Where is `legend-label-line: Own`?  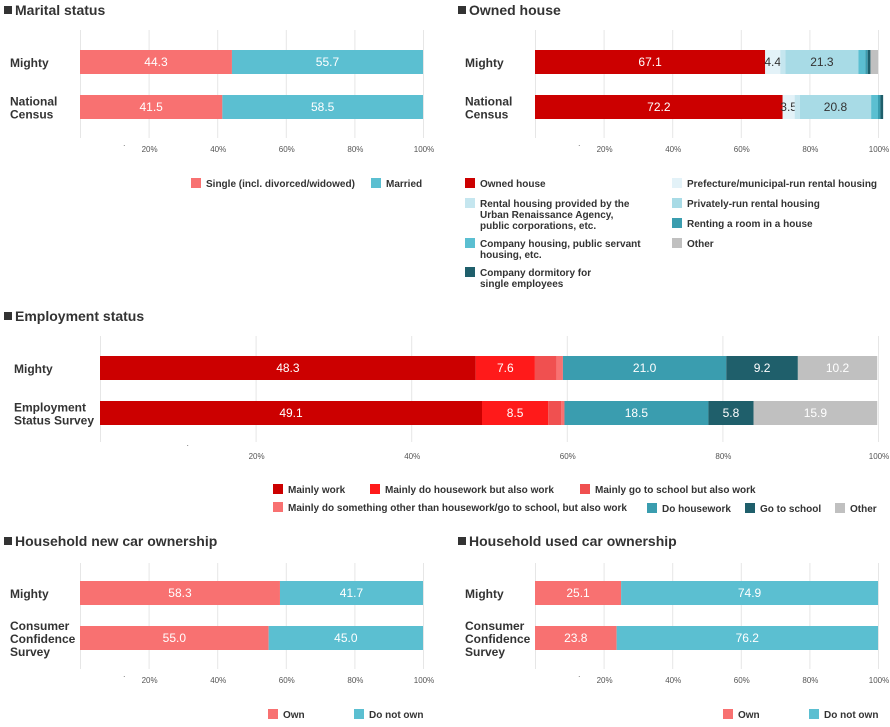
legend-label-line: Own is located at coordinates (294, 715).